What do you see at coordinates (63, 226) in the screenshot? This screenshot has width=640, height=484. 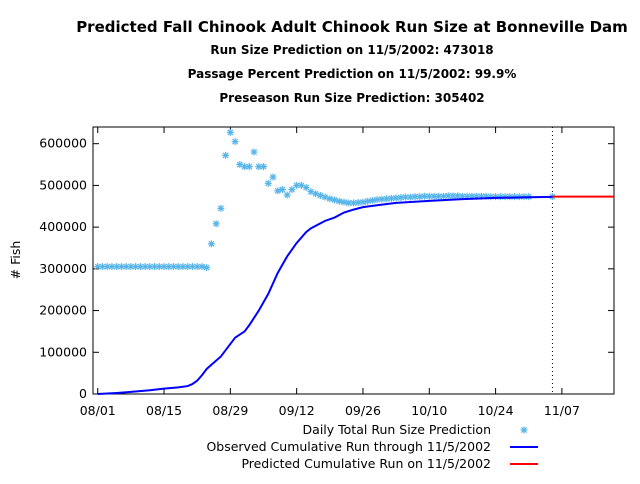 I see `y-tick-label: 400000` at bounding box center [63, 226].